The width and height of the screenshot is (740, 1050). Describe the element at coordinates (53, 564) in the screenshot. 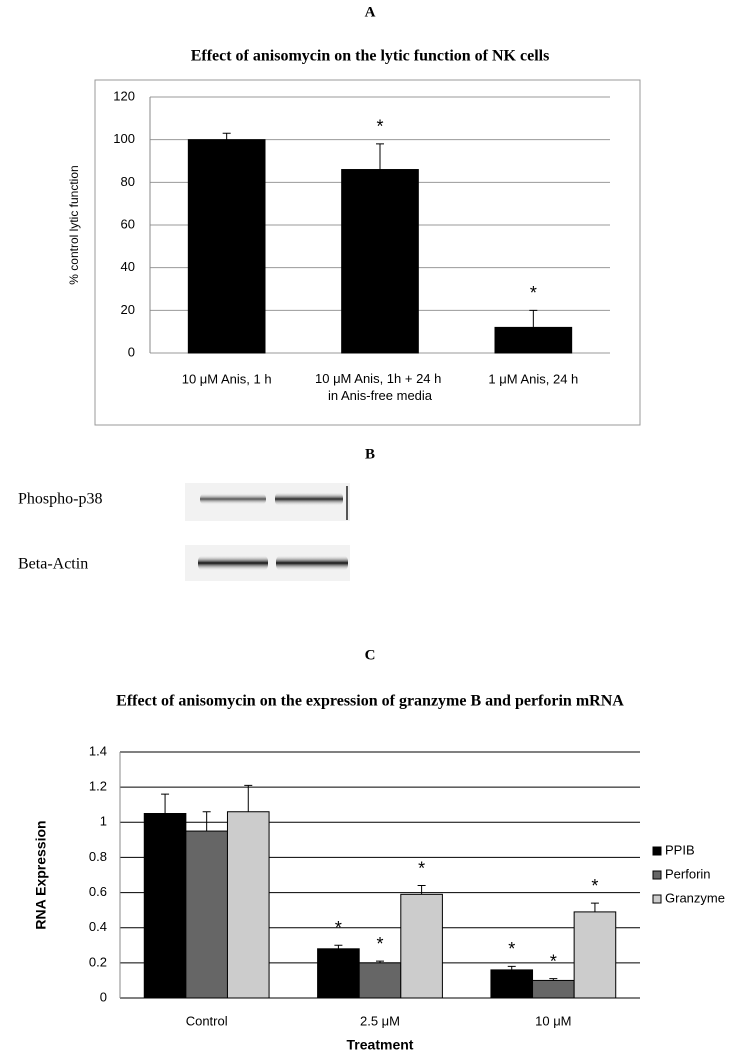

I see `blot-label: Beta-Actin` at that location.